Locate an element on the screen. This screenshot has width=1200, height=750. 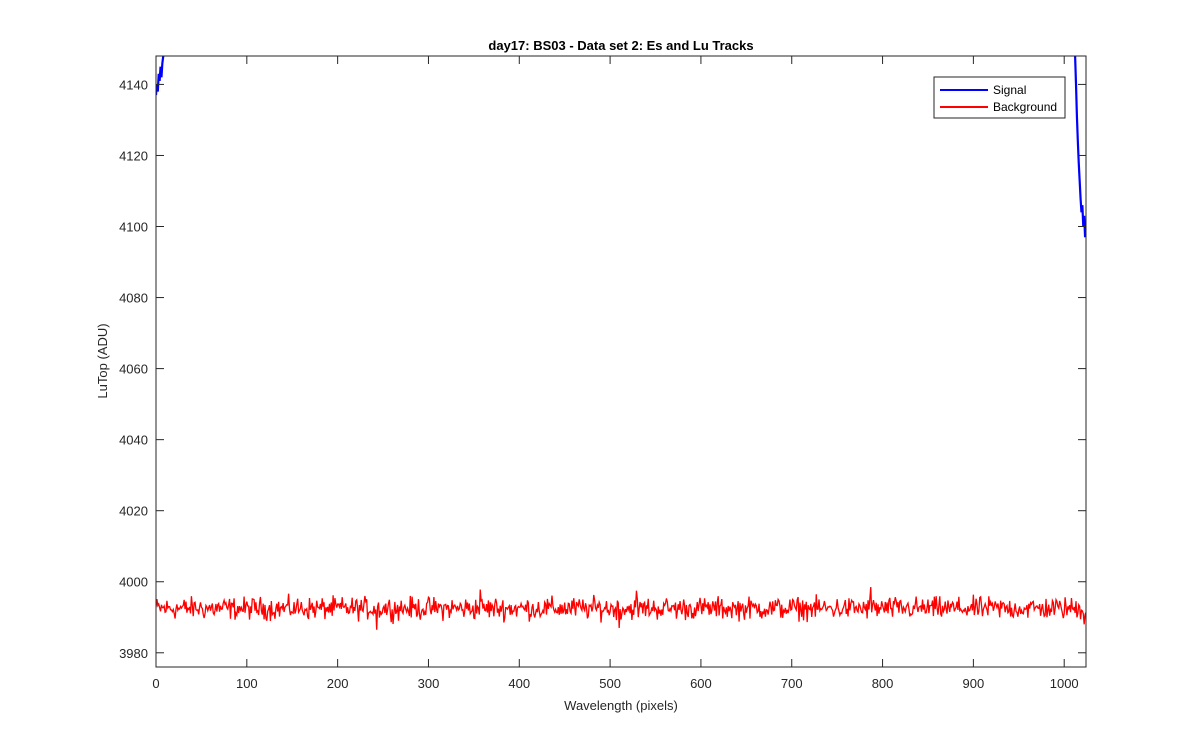
x-tick-label: 300 is located at coordinates (429, 683).